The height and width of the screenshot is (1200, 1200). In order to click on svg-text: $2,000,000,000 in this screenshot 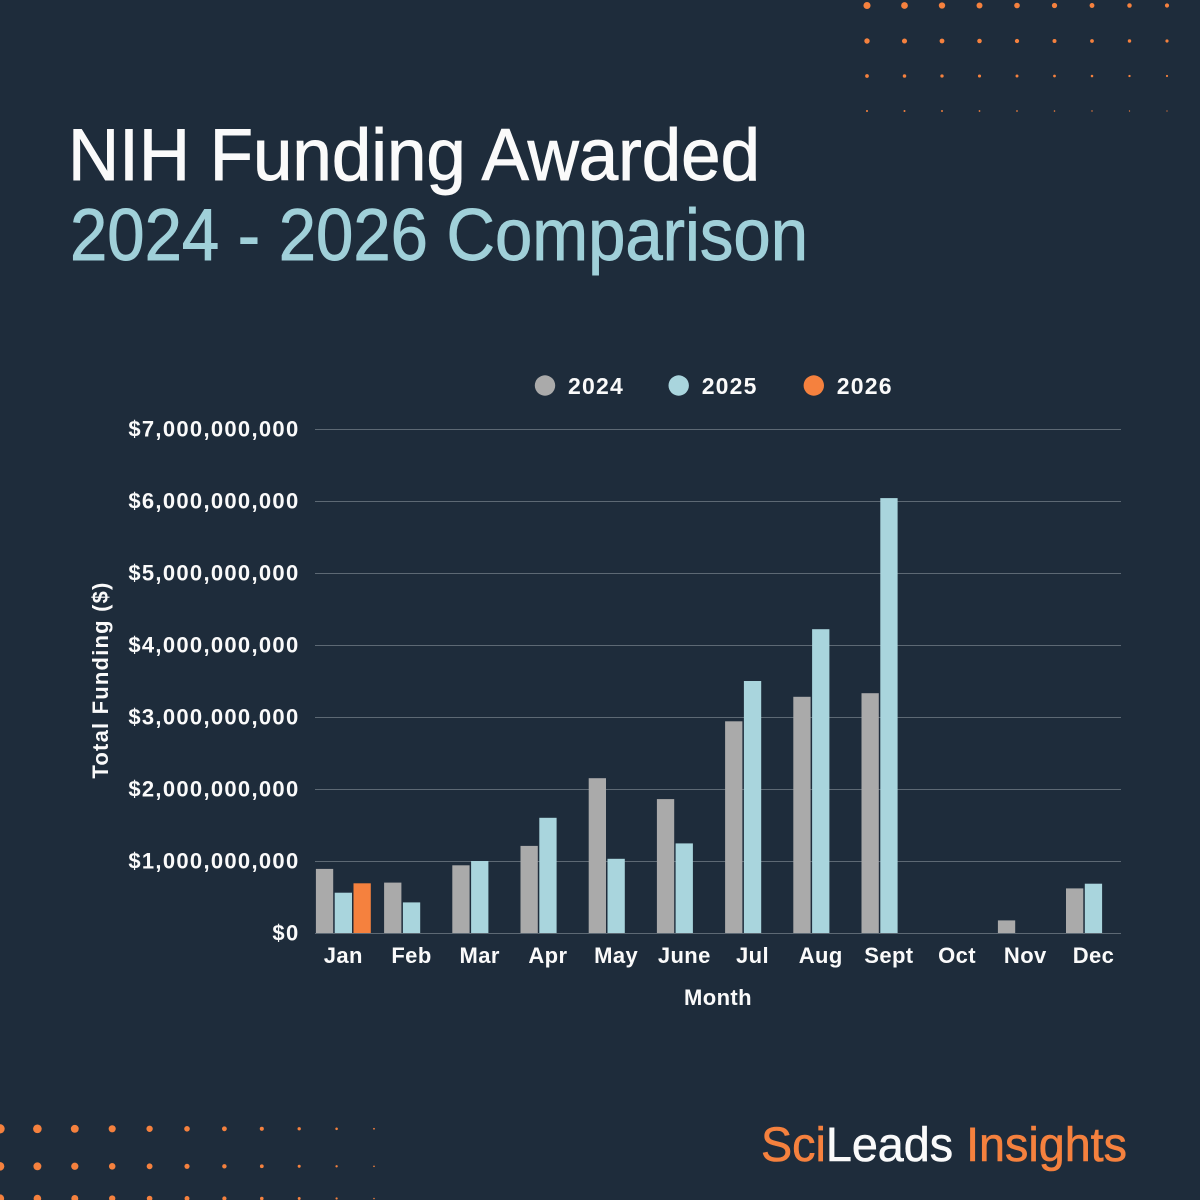, I will do `click(213, 789)`.